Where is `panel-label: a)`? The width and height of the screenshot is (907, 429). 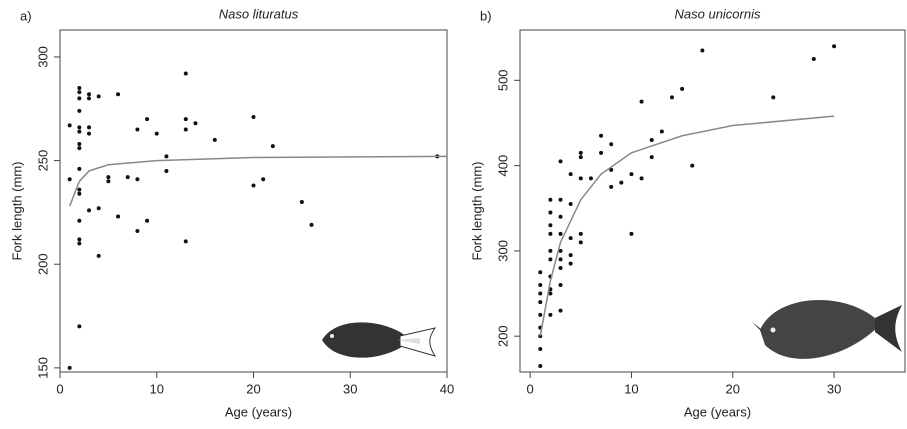
panel-label: a) is located at coordinates (26, 15).